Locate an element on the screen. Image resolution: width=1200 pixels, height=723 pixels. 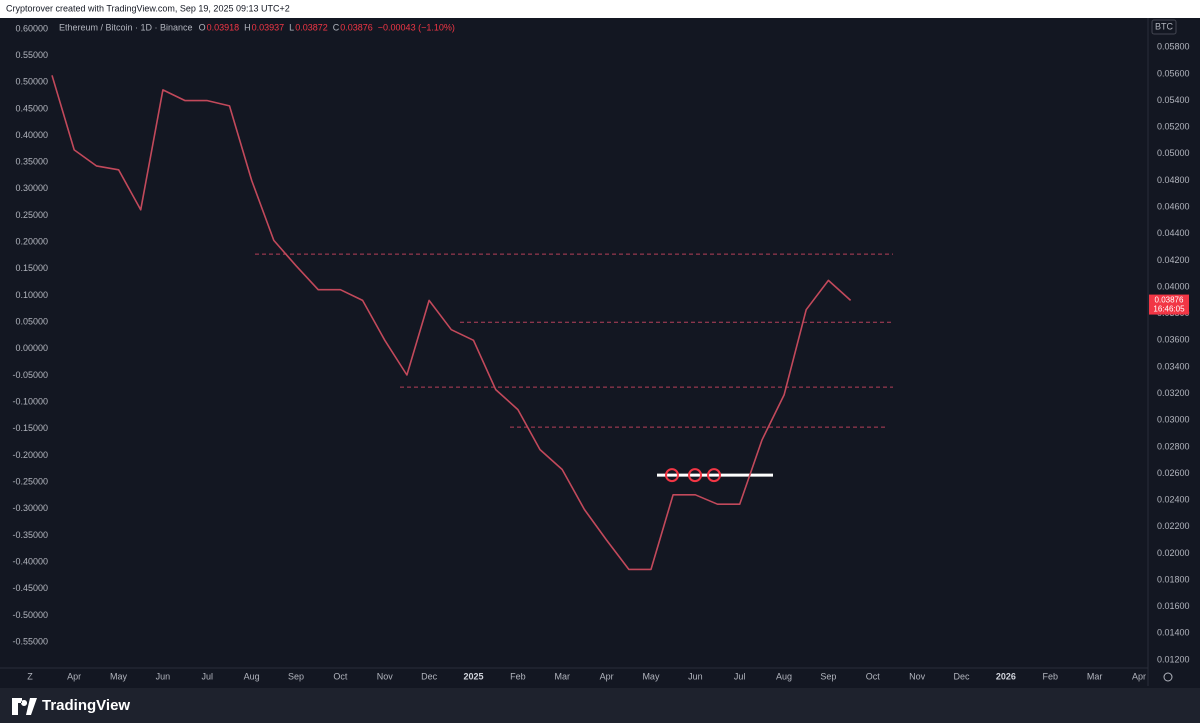
ohlc-label: C is located at coordinates (336, 27).